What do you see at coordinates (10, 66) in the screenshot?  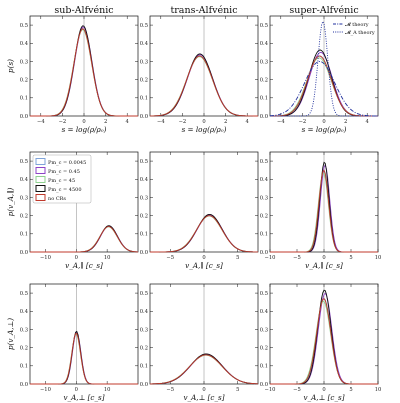 I see `y-axis-label: p(s)` at bounding box center [10, 66].